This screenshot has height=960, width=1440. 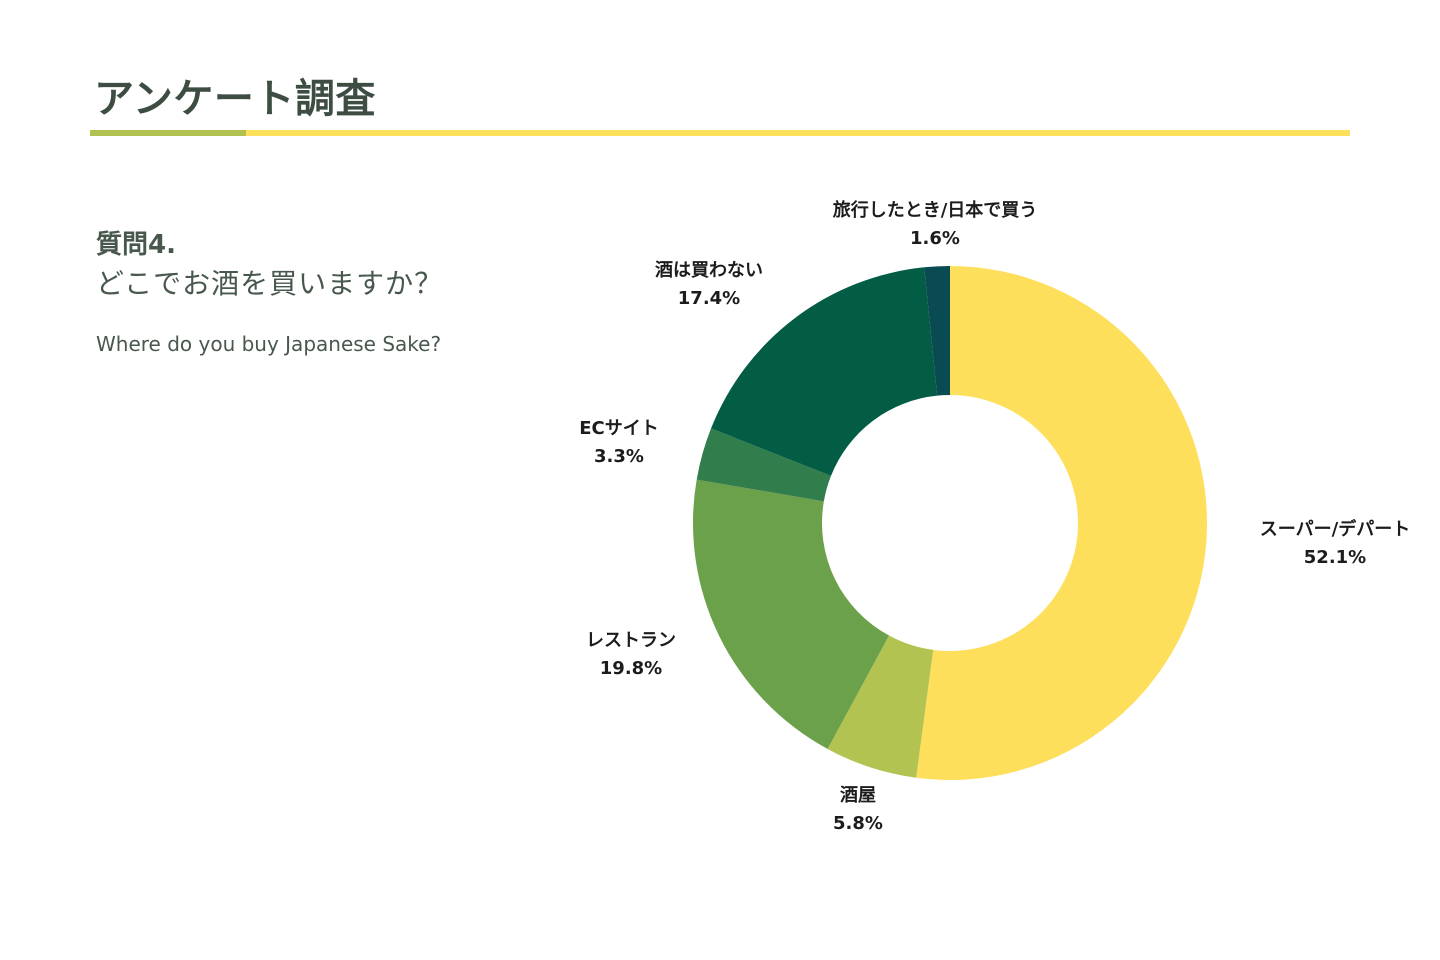 I want to click on title-underline-accent, so click(x=168, y=133).